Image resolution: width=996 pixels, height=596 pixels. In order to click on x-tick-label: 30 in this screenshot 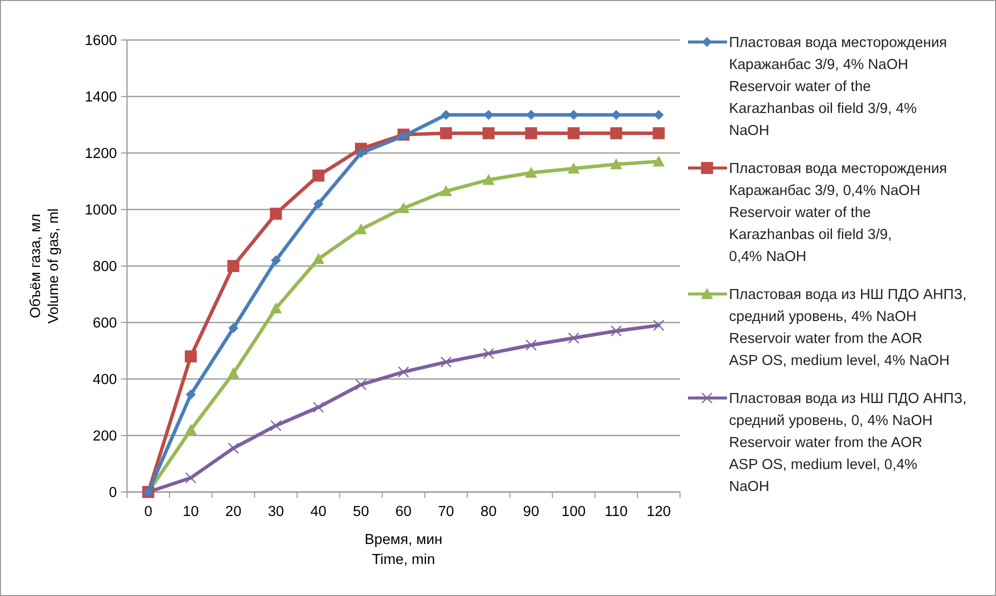, I will do `click(276, 512)`.